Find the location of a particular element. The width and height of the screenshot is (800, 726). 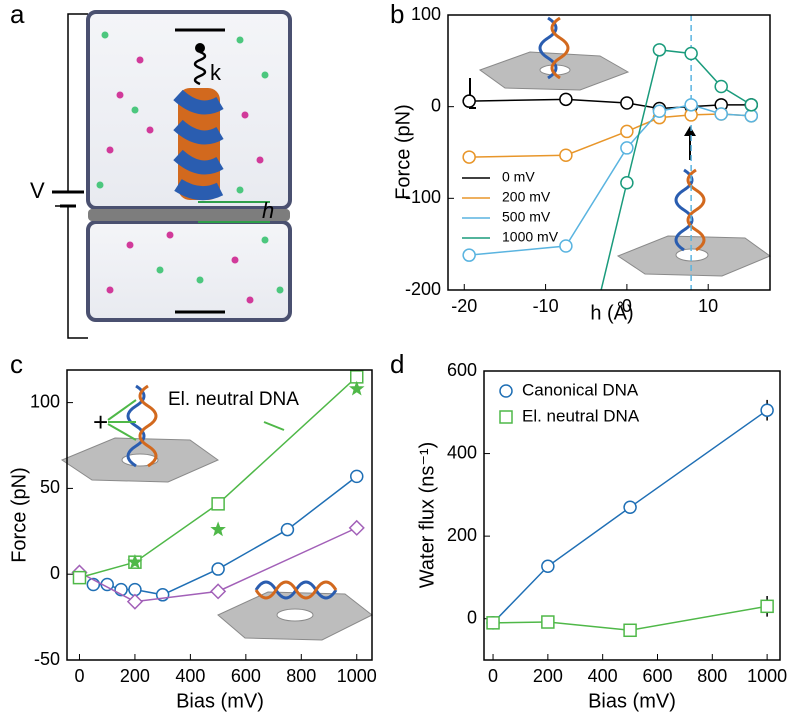

annotation: + is located at coordinates (100, 422).